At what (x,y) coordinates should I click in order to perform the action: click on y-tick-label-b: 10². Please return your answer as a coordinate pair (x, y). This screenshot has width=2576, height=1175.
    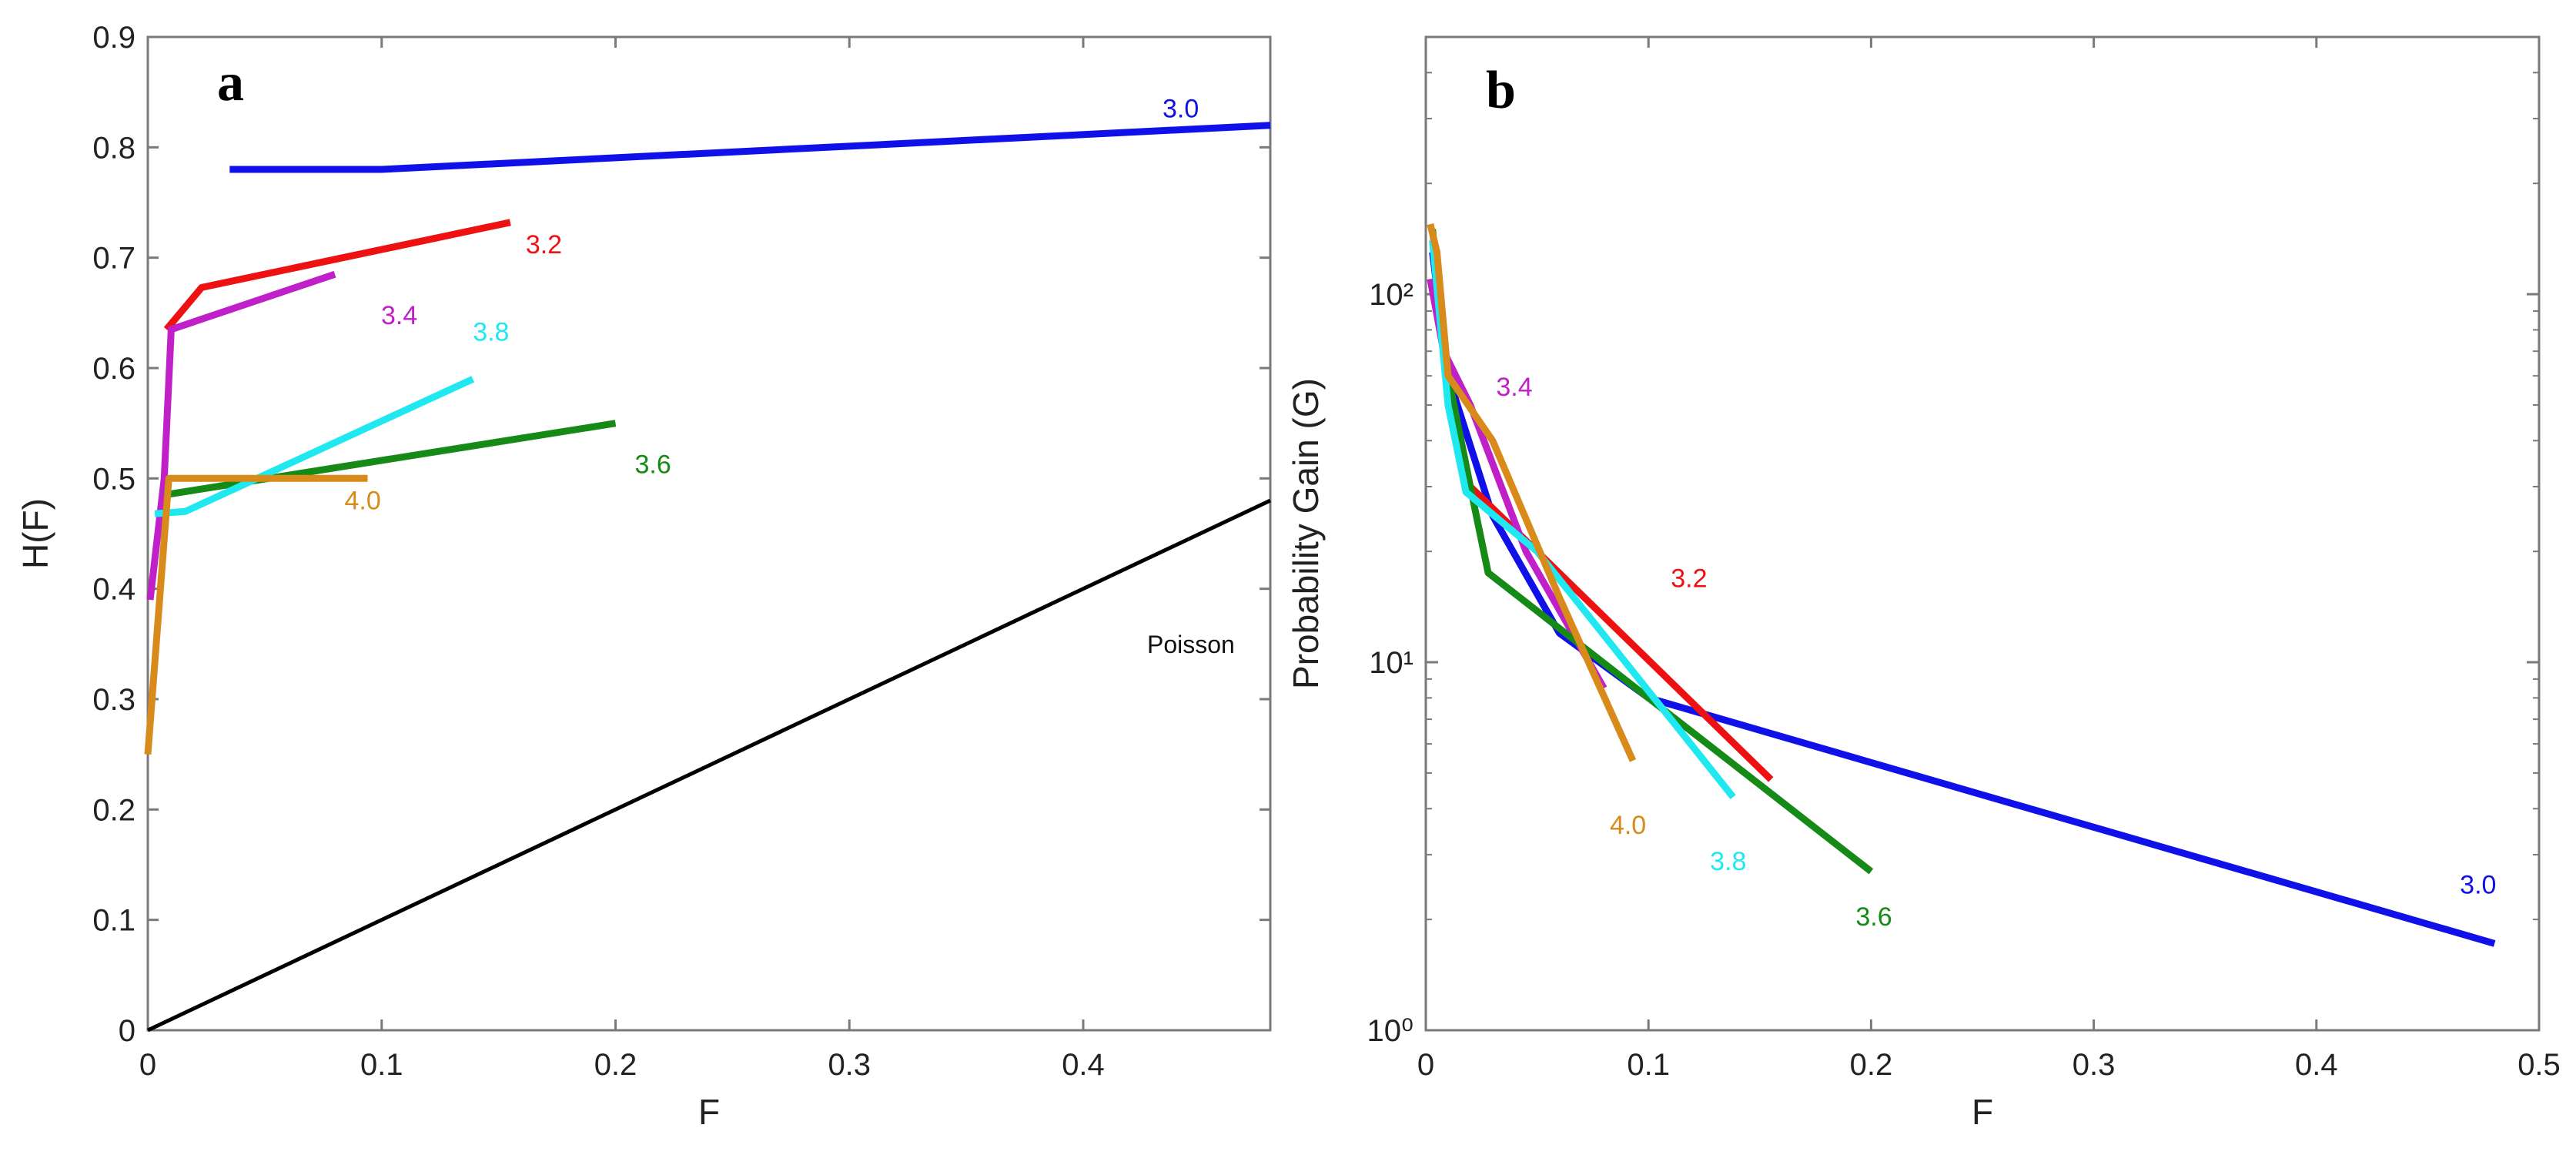
    Looking at the image, I should click on (1391, 295).